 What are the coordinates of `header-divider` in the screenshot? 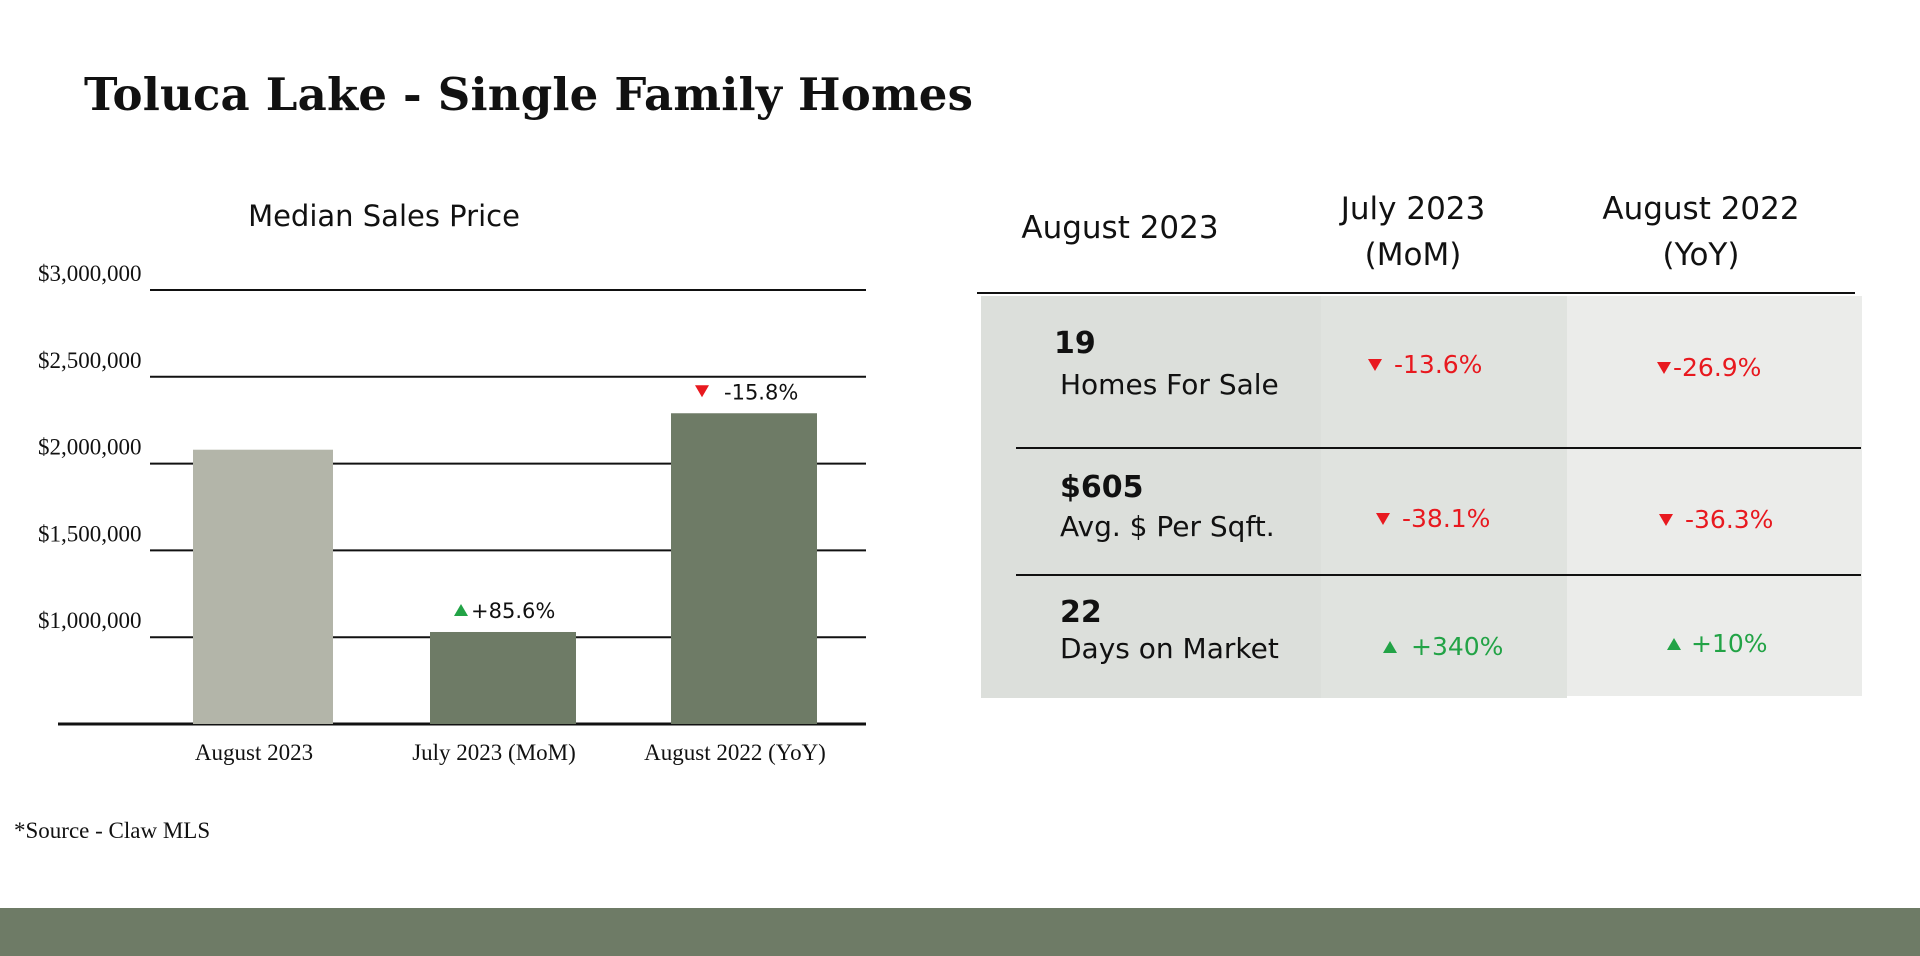 It's located at (1416, 293).